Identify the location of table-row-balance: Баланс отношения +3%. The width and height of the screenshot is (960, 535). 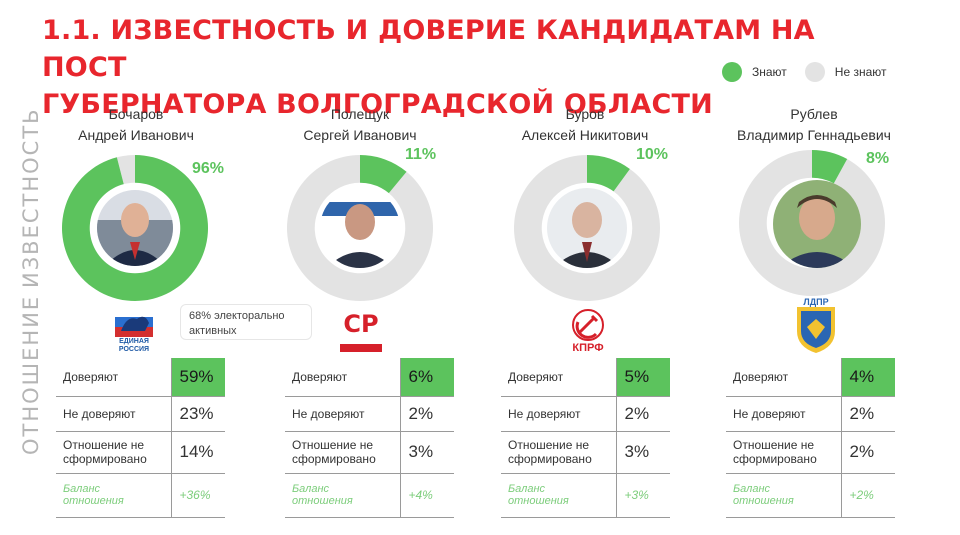
(585, 495).